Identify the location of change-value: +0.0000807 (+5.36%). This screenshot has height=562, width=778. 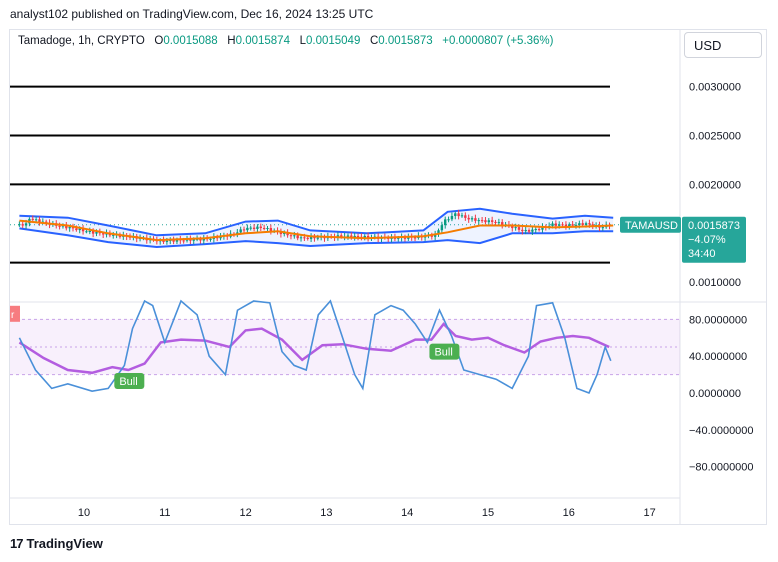
(498, 41).